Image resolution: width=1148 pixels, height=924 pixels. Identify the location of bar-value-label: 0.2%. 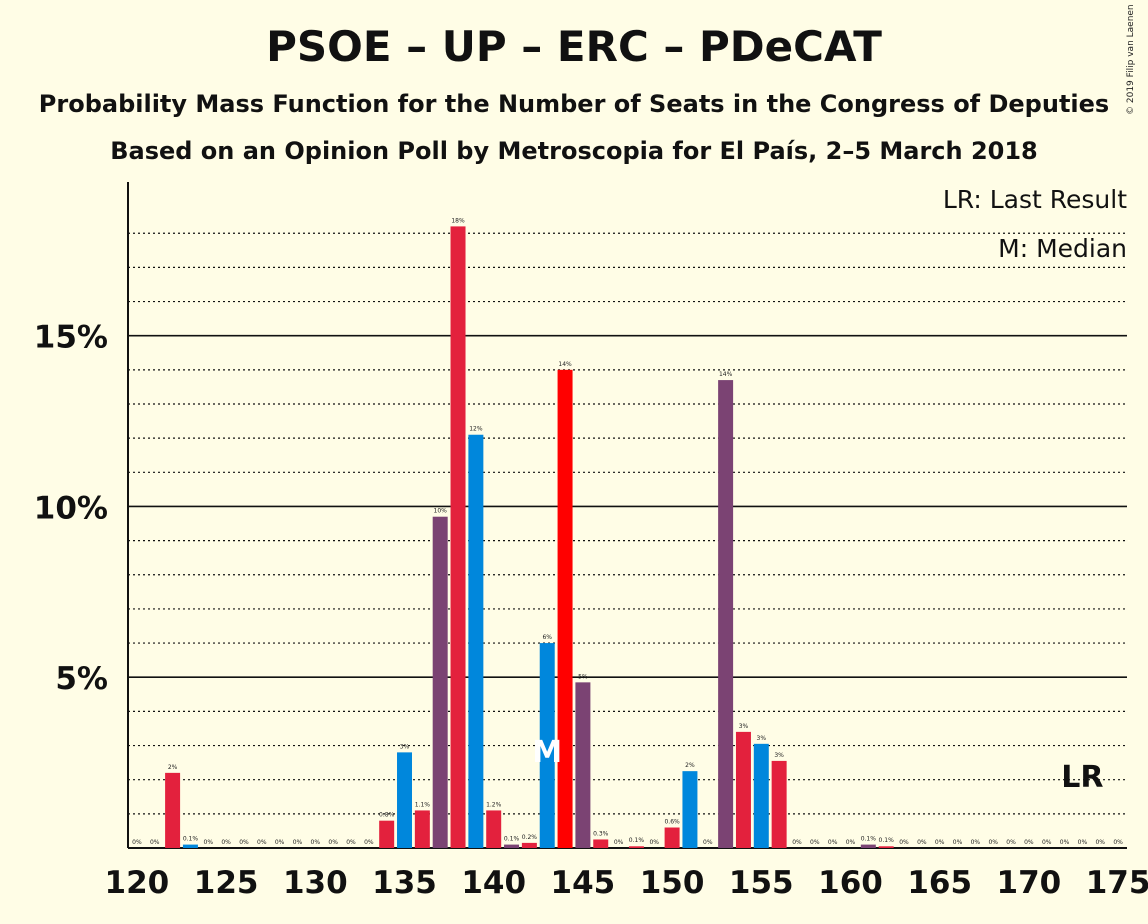
(530, 837).